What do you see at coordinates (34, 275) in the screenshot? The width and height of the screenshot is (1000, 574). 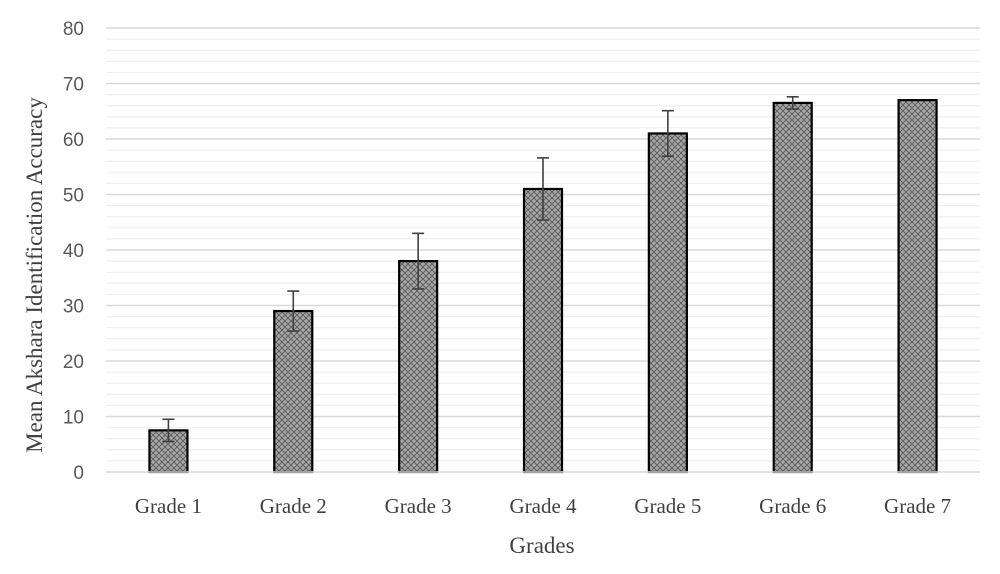 I see `y-axis-title: Mean Akshara Identification Accuracy` at bounding box center [34, 275].